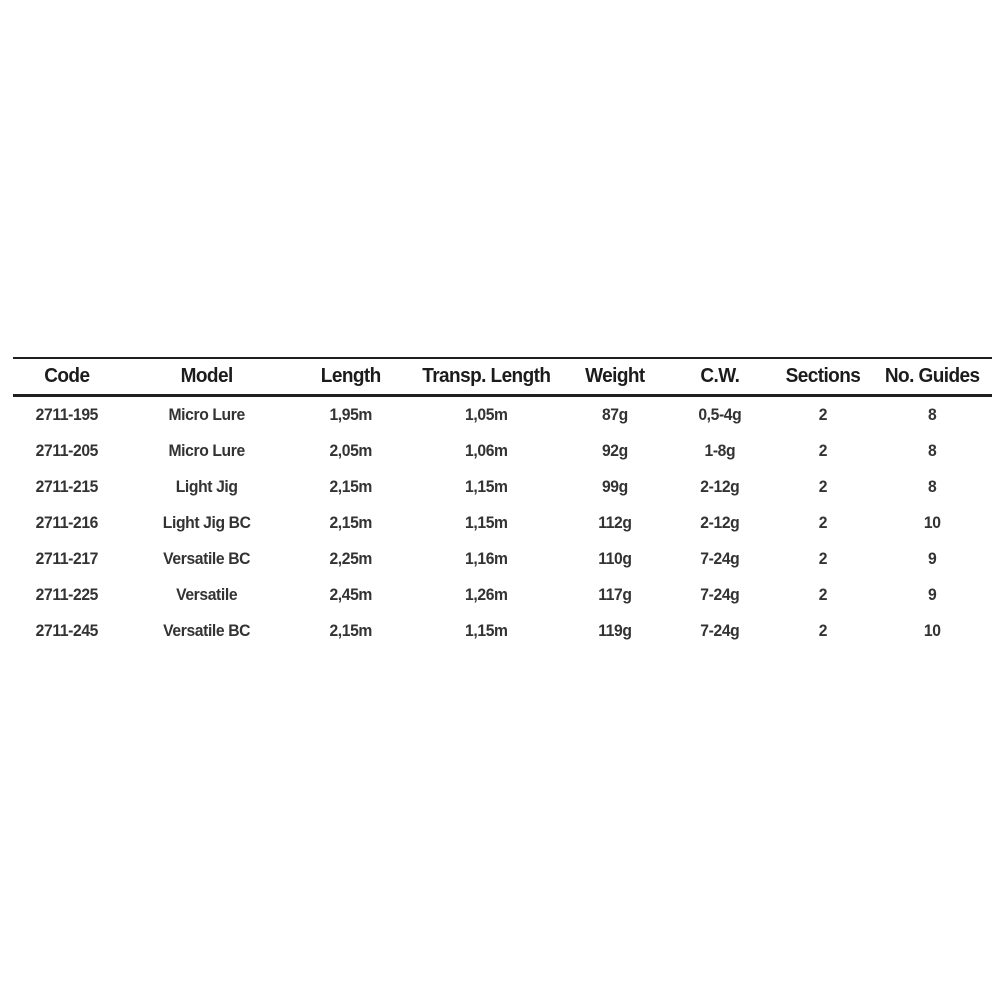 This screenshot has height=1000, width=1000. Describe the element at coordinates (67, 594) in the screenshot. I see `cell-code: 2711-225` at that location.